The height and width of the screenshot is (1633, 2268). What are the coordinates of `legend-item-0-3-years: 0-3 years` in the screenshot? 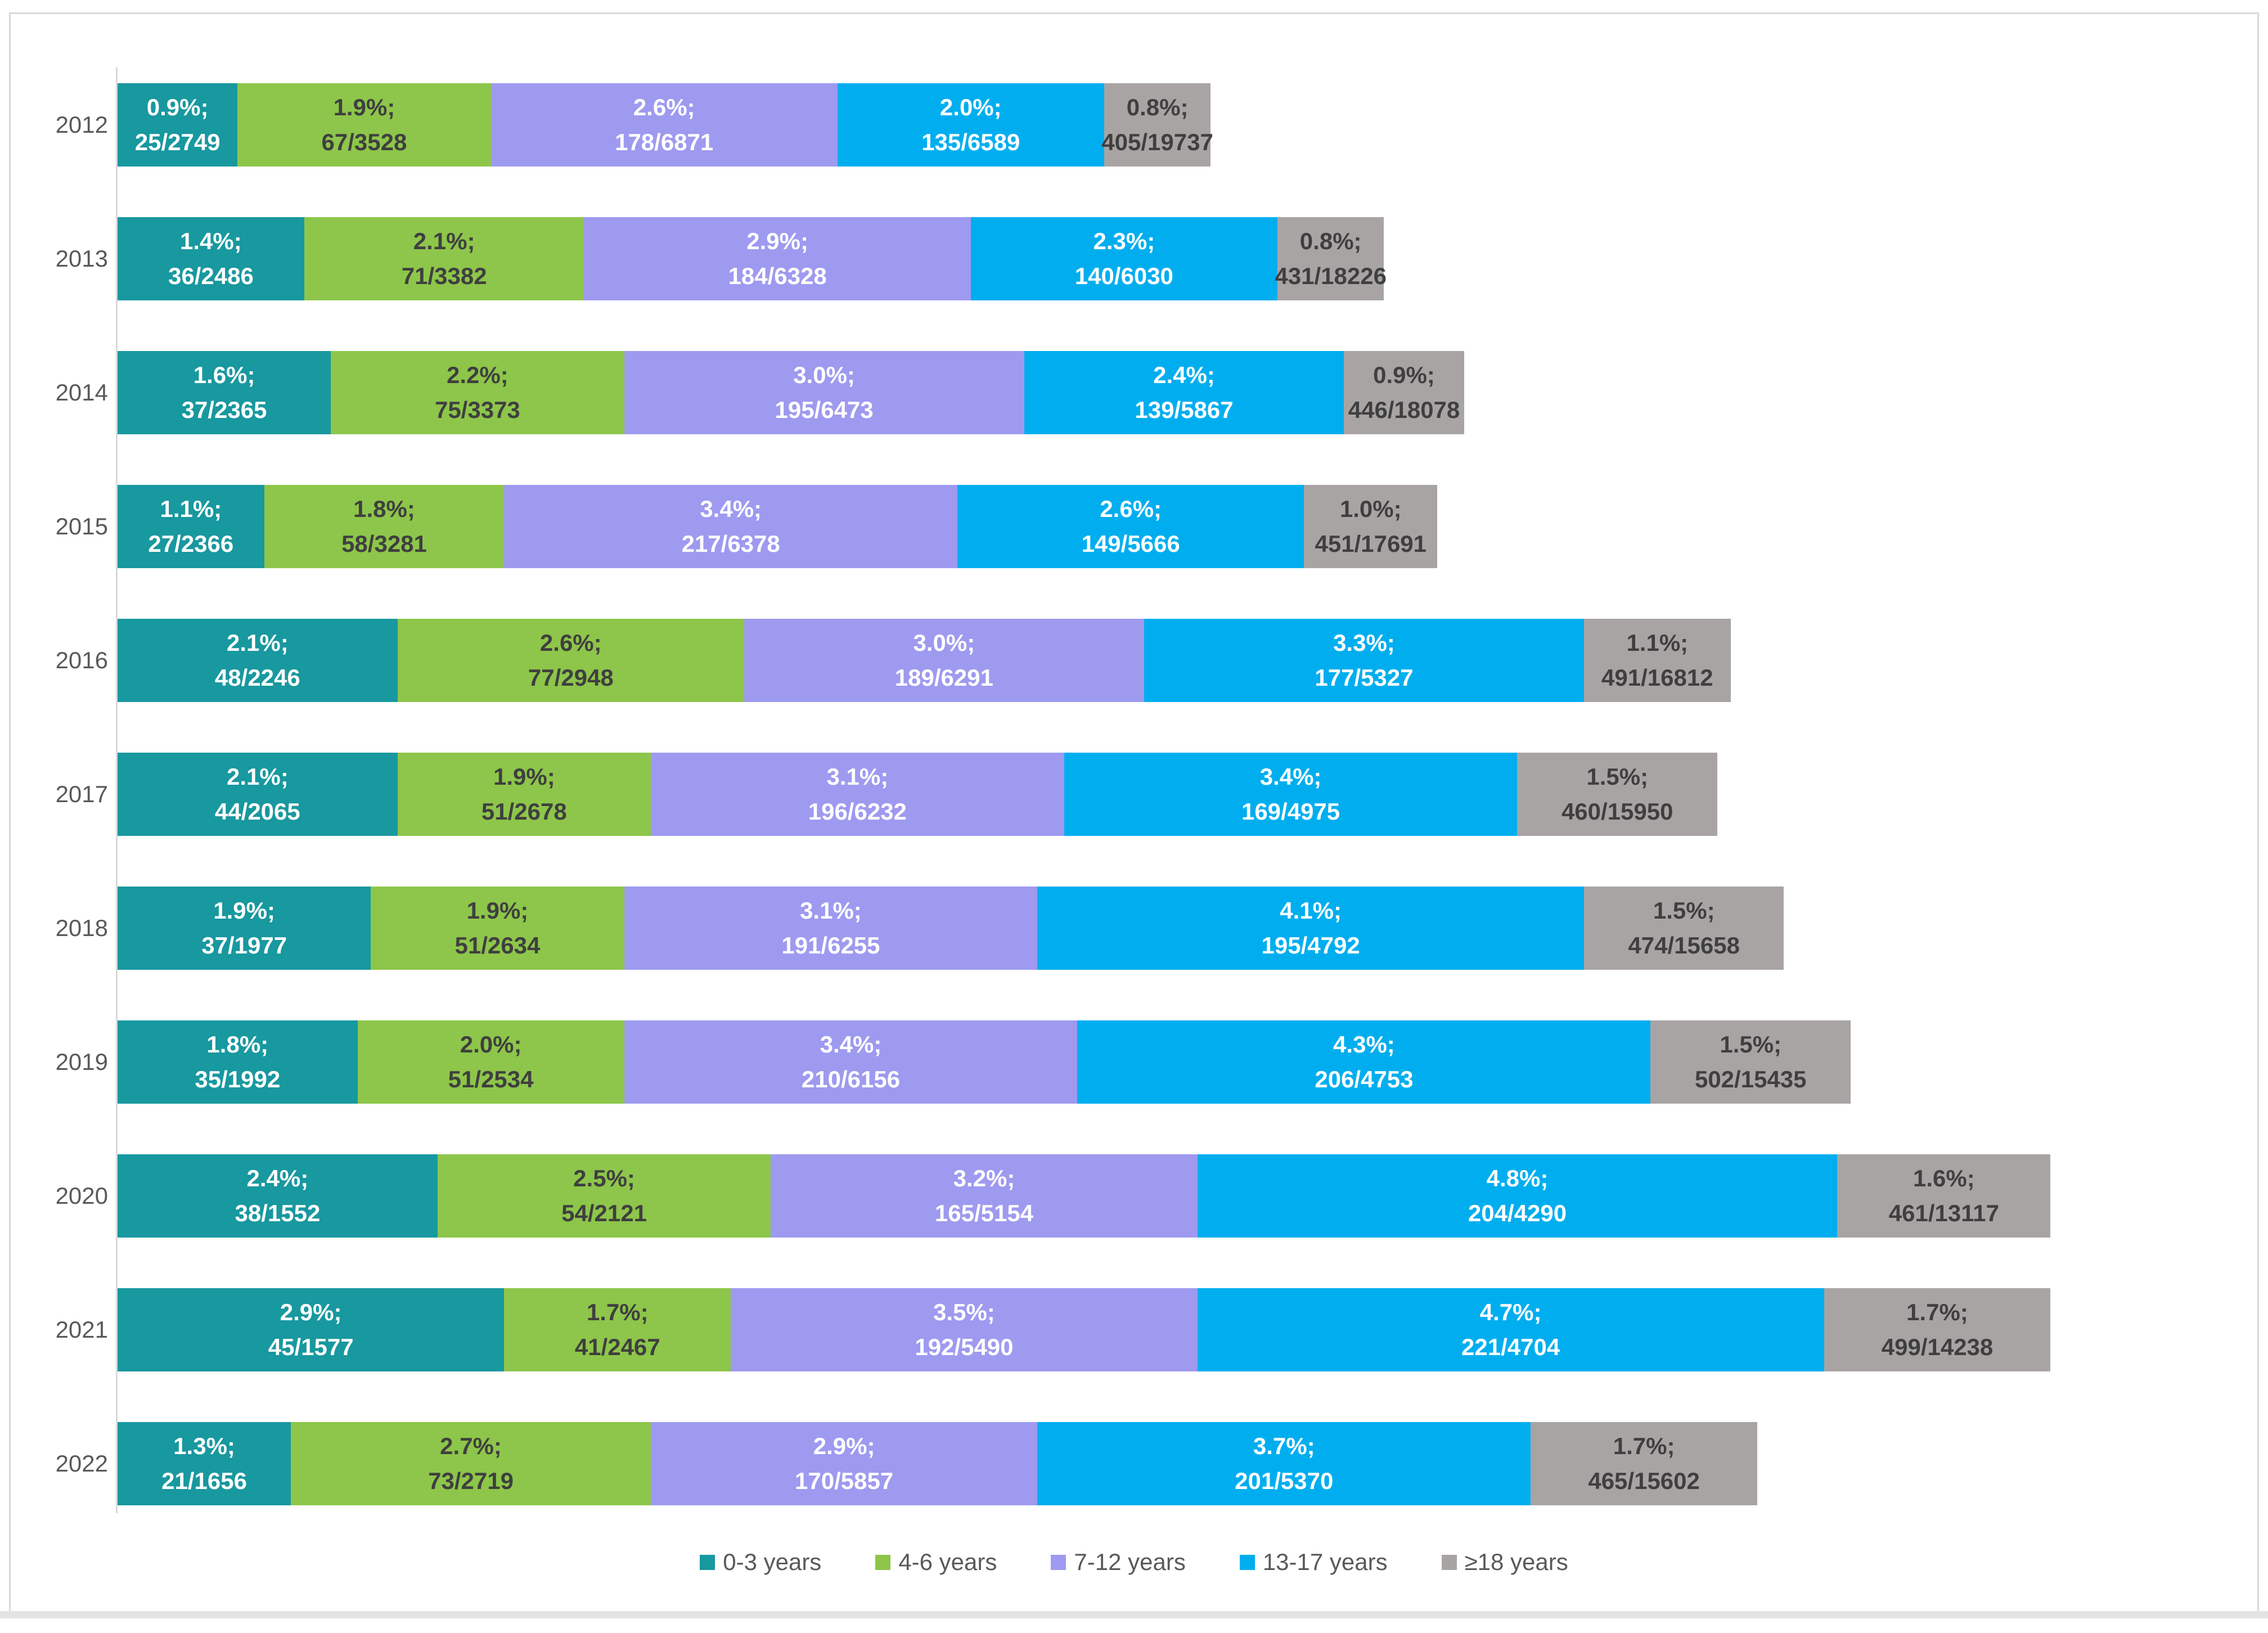 It's located at (760, 1562).